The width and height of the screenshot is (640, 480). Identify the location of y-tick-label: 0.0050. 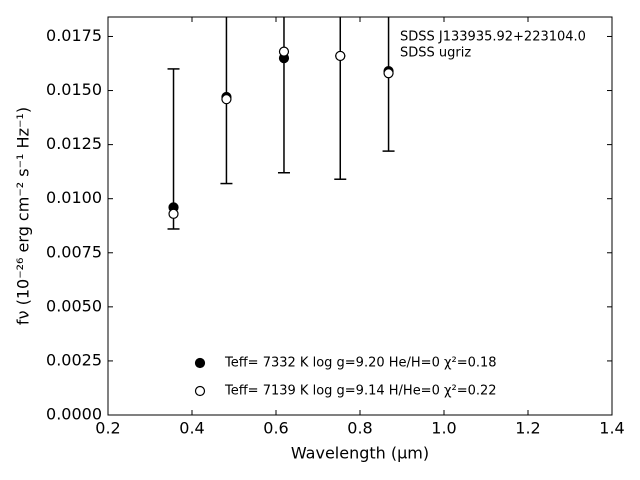
(74, 305).